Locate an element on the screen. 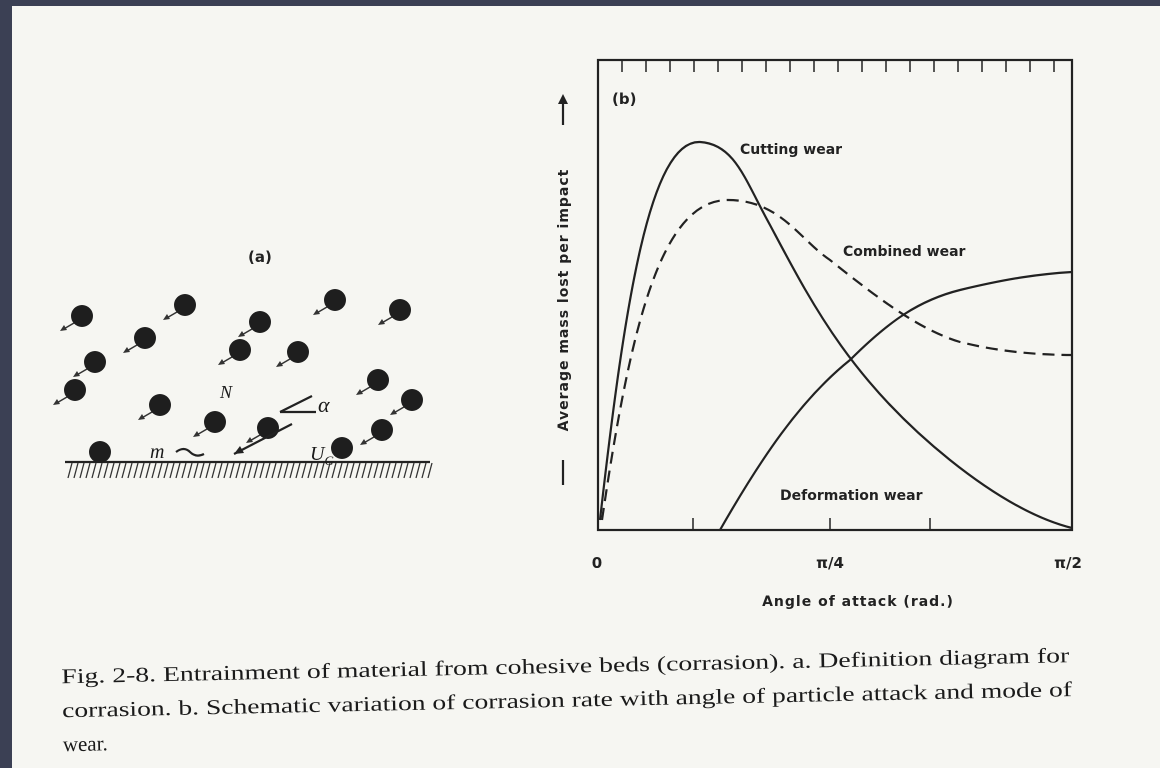 Image resolution: width=1160 pixels, height=768 pixels. panel-a: (a) N α m UG is located at coordinates (243, 363).